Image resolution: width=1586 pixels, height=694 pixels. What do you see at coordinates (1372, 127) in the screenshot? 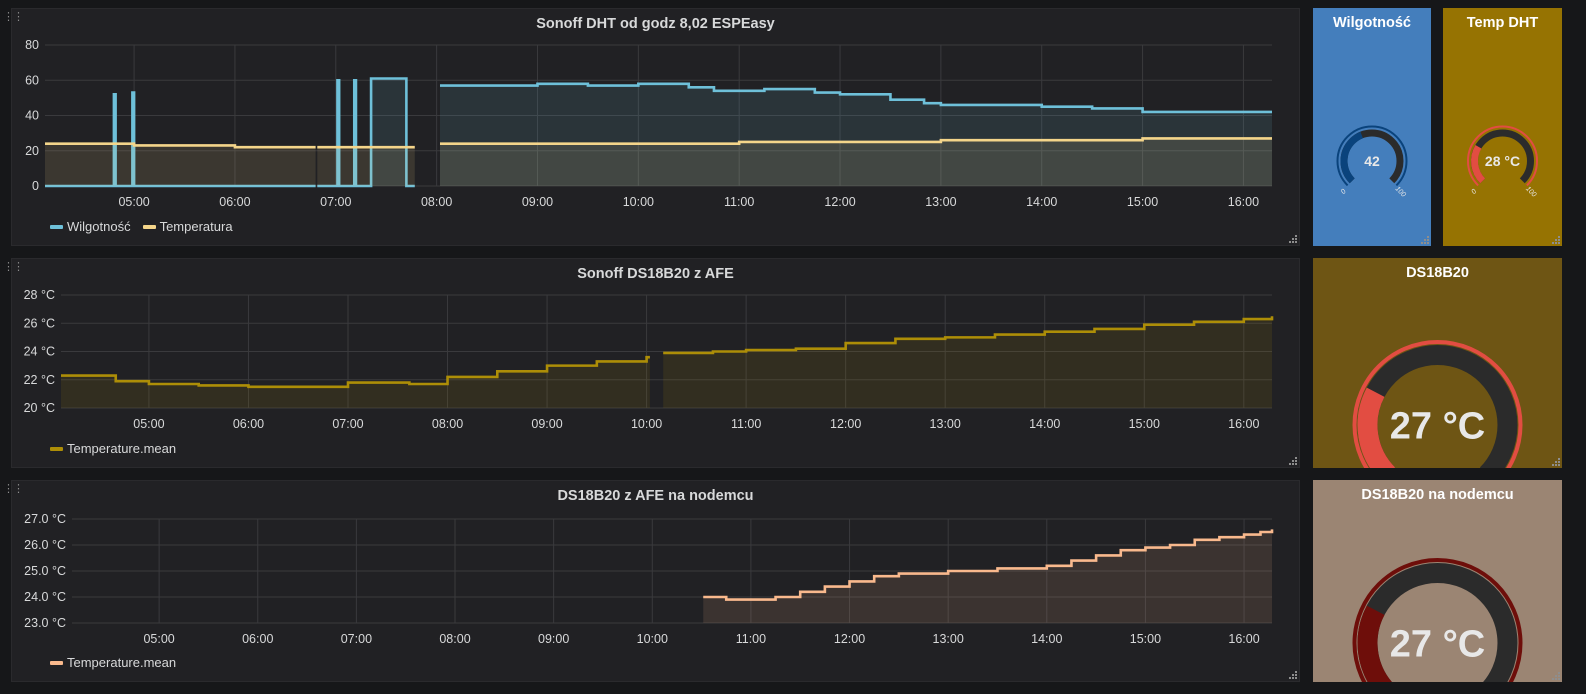
I see `gauge-panel-wilgotnosc: Wilgotność 42 0 100` at bounding box center [1372, 127].